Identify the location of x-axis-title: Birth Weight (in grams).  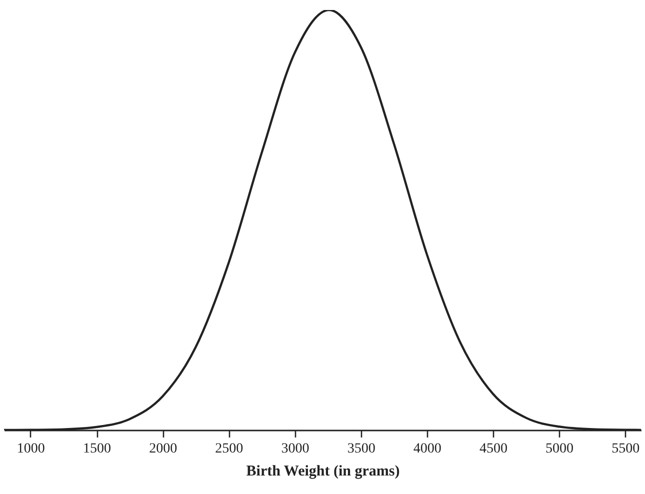
(323, 472).